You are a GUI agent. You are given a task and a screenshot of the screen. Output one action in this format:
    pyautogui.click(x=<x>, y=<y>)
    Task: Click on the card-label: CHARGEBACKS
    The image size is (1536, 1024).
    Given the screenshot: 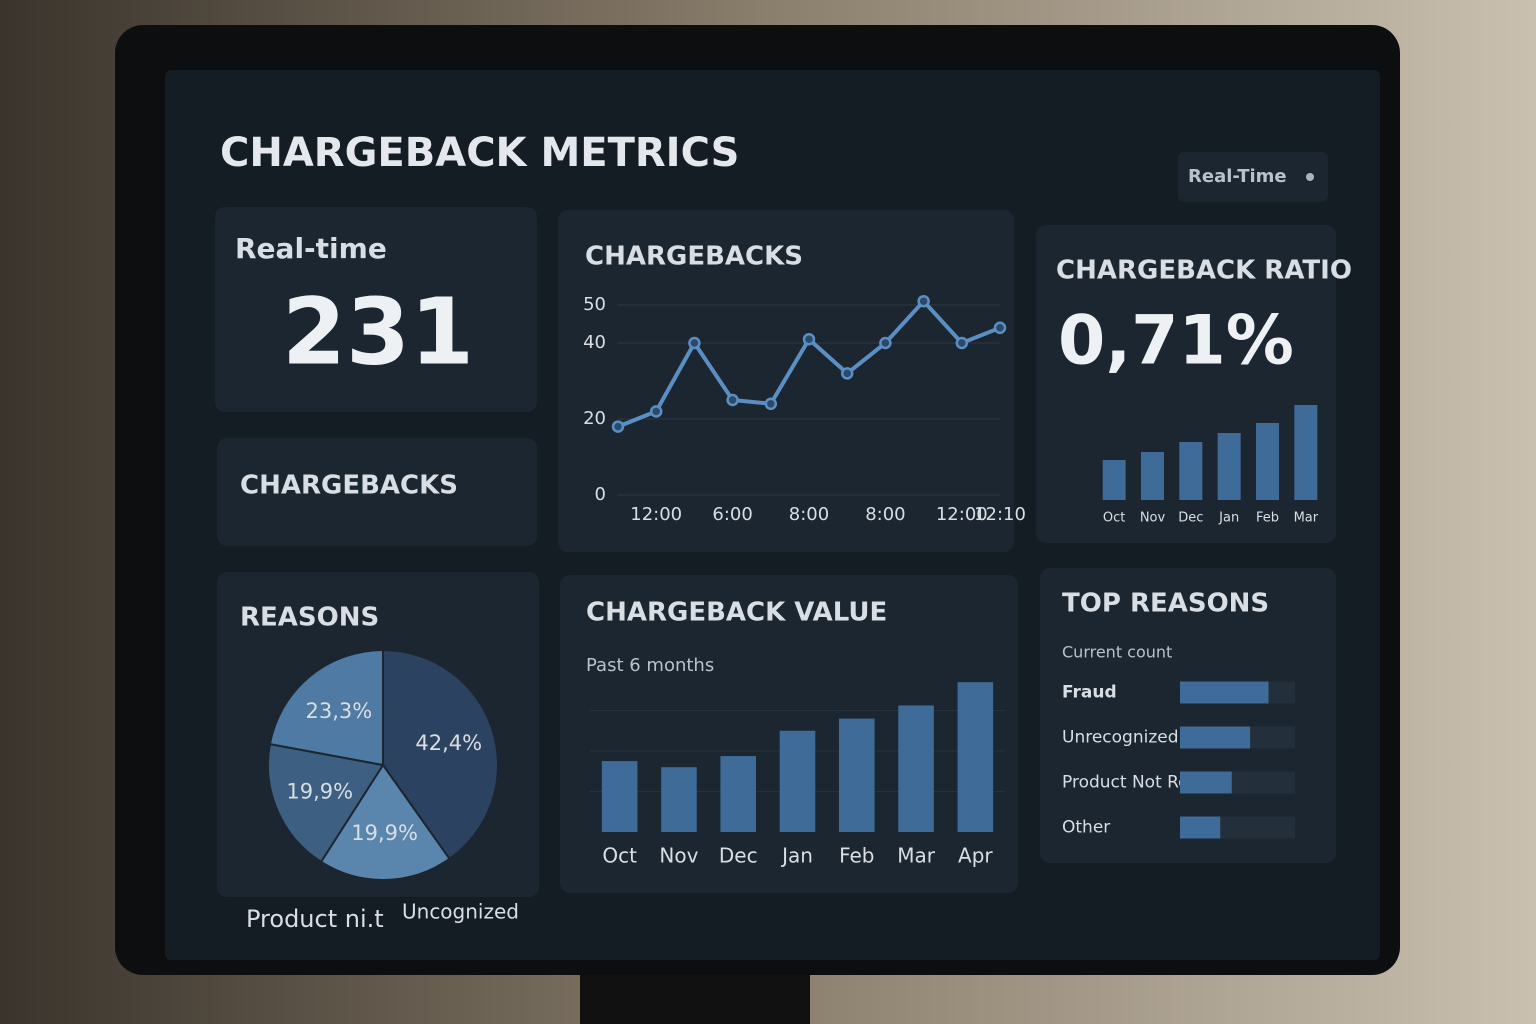 What is the action you would take?
    pyautogui.click(x=349, y=486)
    